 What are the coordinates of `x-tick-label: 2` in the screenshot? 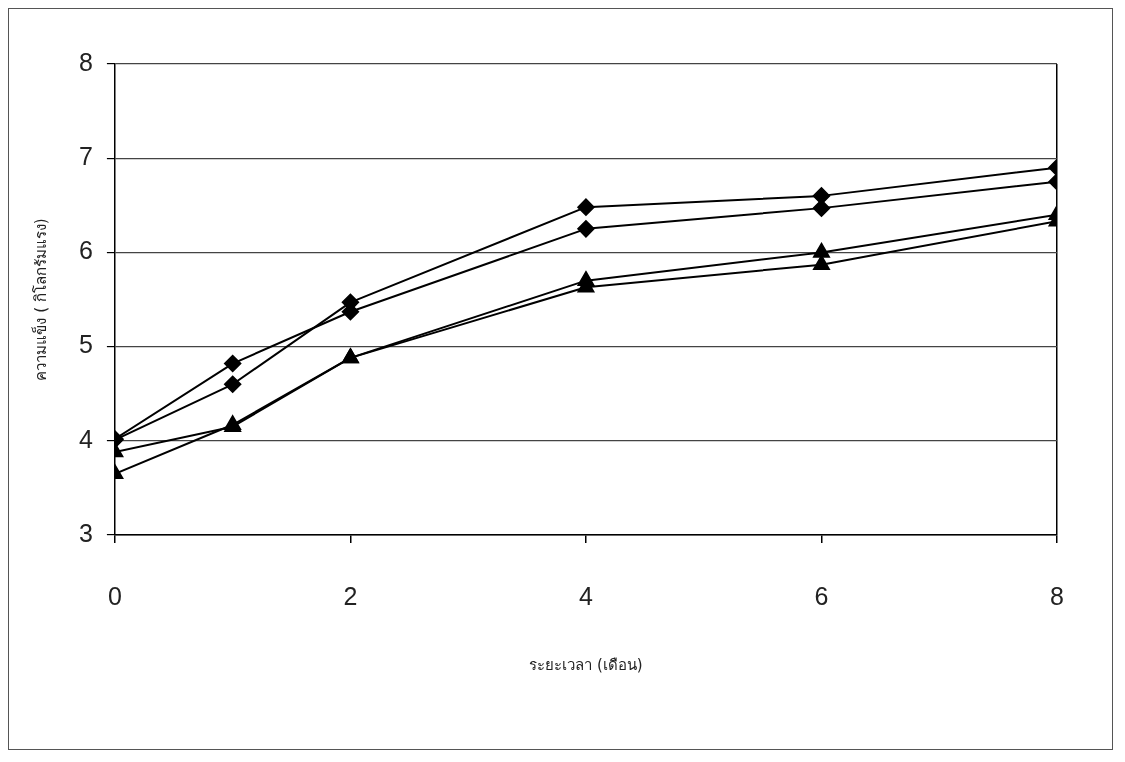 It's located at (350, 595).